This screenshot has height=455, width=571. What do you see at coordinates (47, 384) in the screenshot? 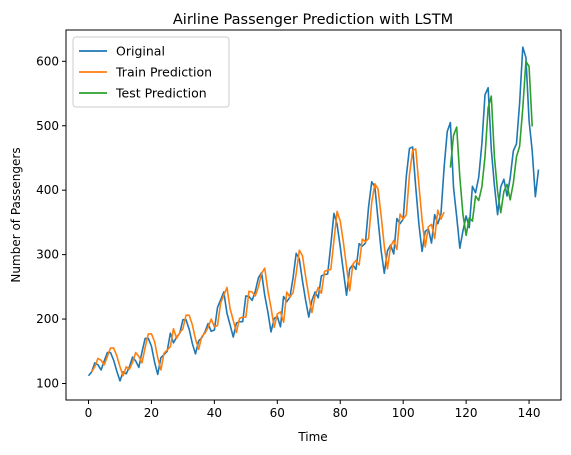
I see `y-tick-label: 100` at bounding box center [47, 384].